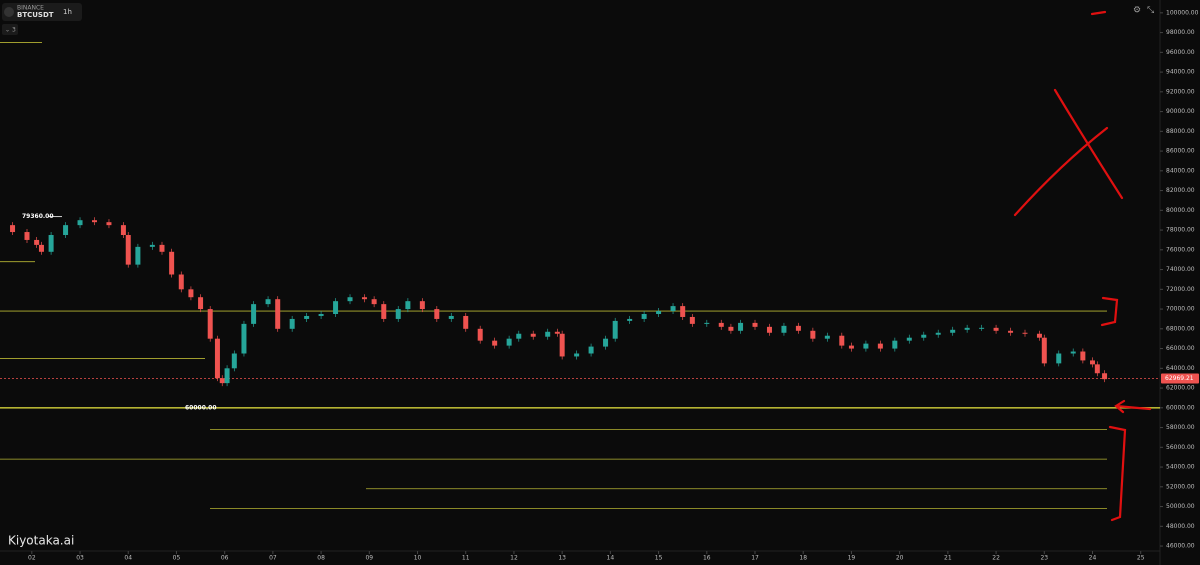  I want to click on x-tick-label: 10, so click(418, 558).